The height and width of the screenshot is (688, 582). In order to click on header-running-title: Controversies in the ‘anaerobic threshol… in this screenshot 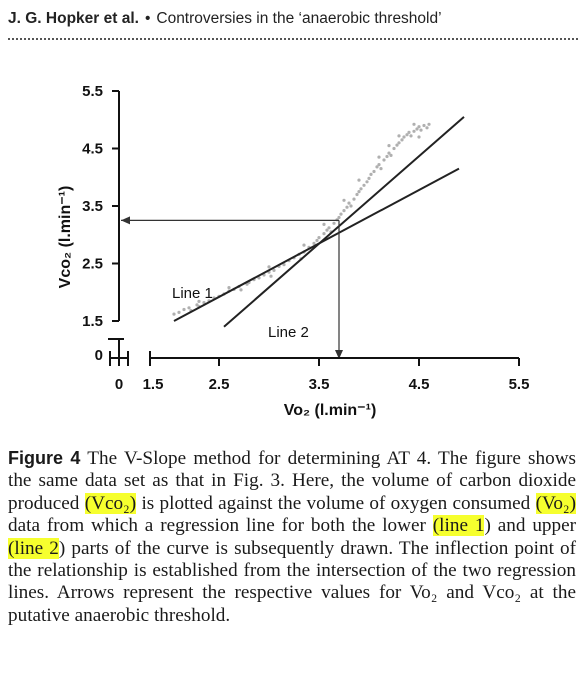, I will do `click(299, 18)`.